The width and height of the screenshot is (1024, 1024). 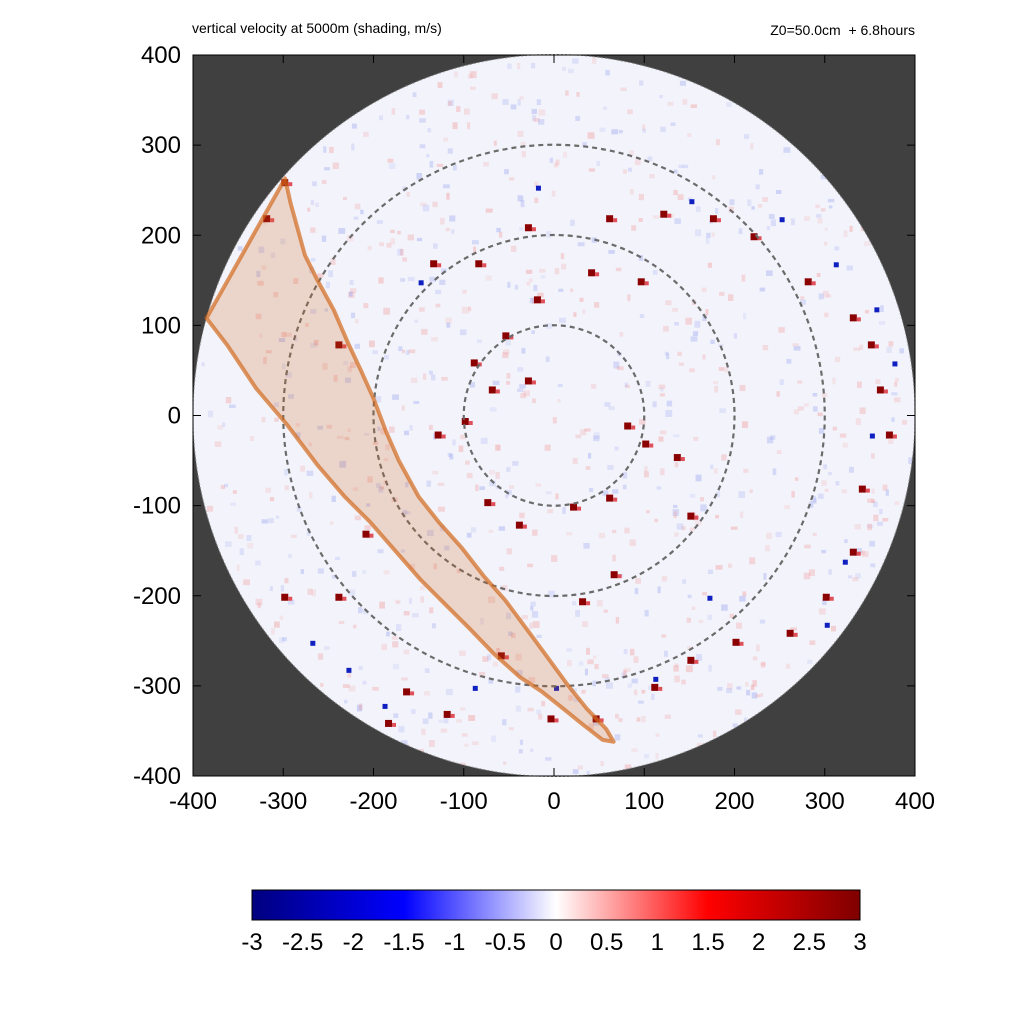 What do you see at coordinates (161, 235) in the screenshot?
I see `y-tick-label: 200` at bounding box center [161, 235].